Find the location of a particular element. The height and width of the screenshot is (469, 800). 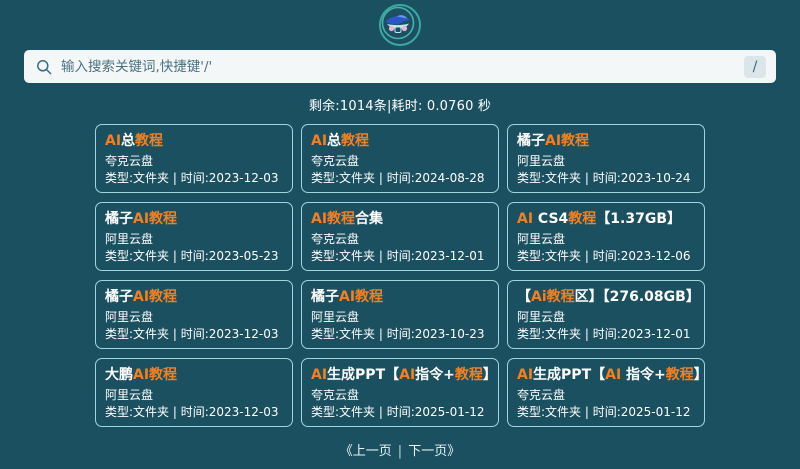

search-input is located at coordinates (402, 66).